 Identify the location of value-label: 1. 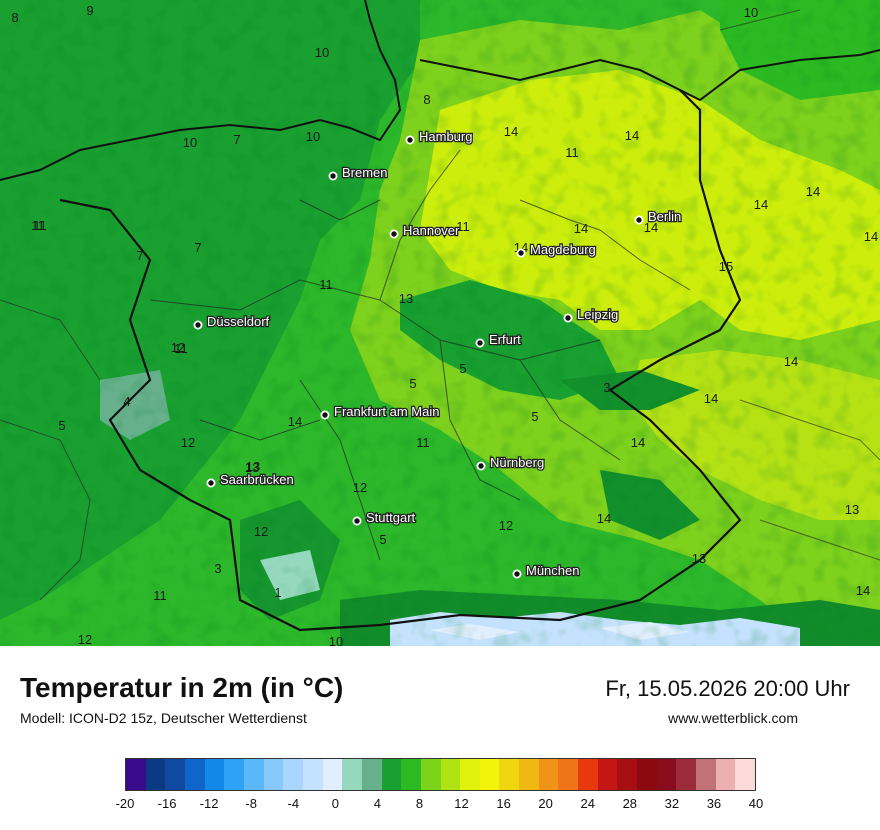
(277, 592).